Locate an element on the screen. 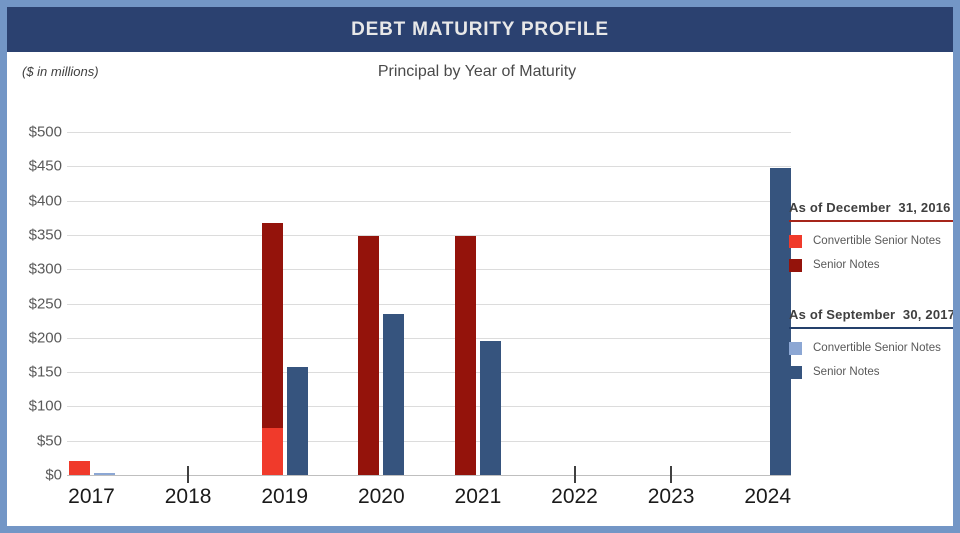 Image resolution: width=960 pixels, height=533 pixels. x-axis-line is located at coordinates (429, 475).